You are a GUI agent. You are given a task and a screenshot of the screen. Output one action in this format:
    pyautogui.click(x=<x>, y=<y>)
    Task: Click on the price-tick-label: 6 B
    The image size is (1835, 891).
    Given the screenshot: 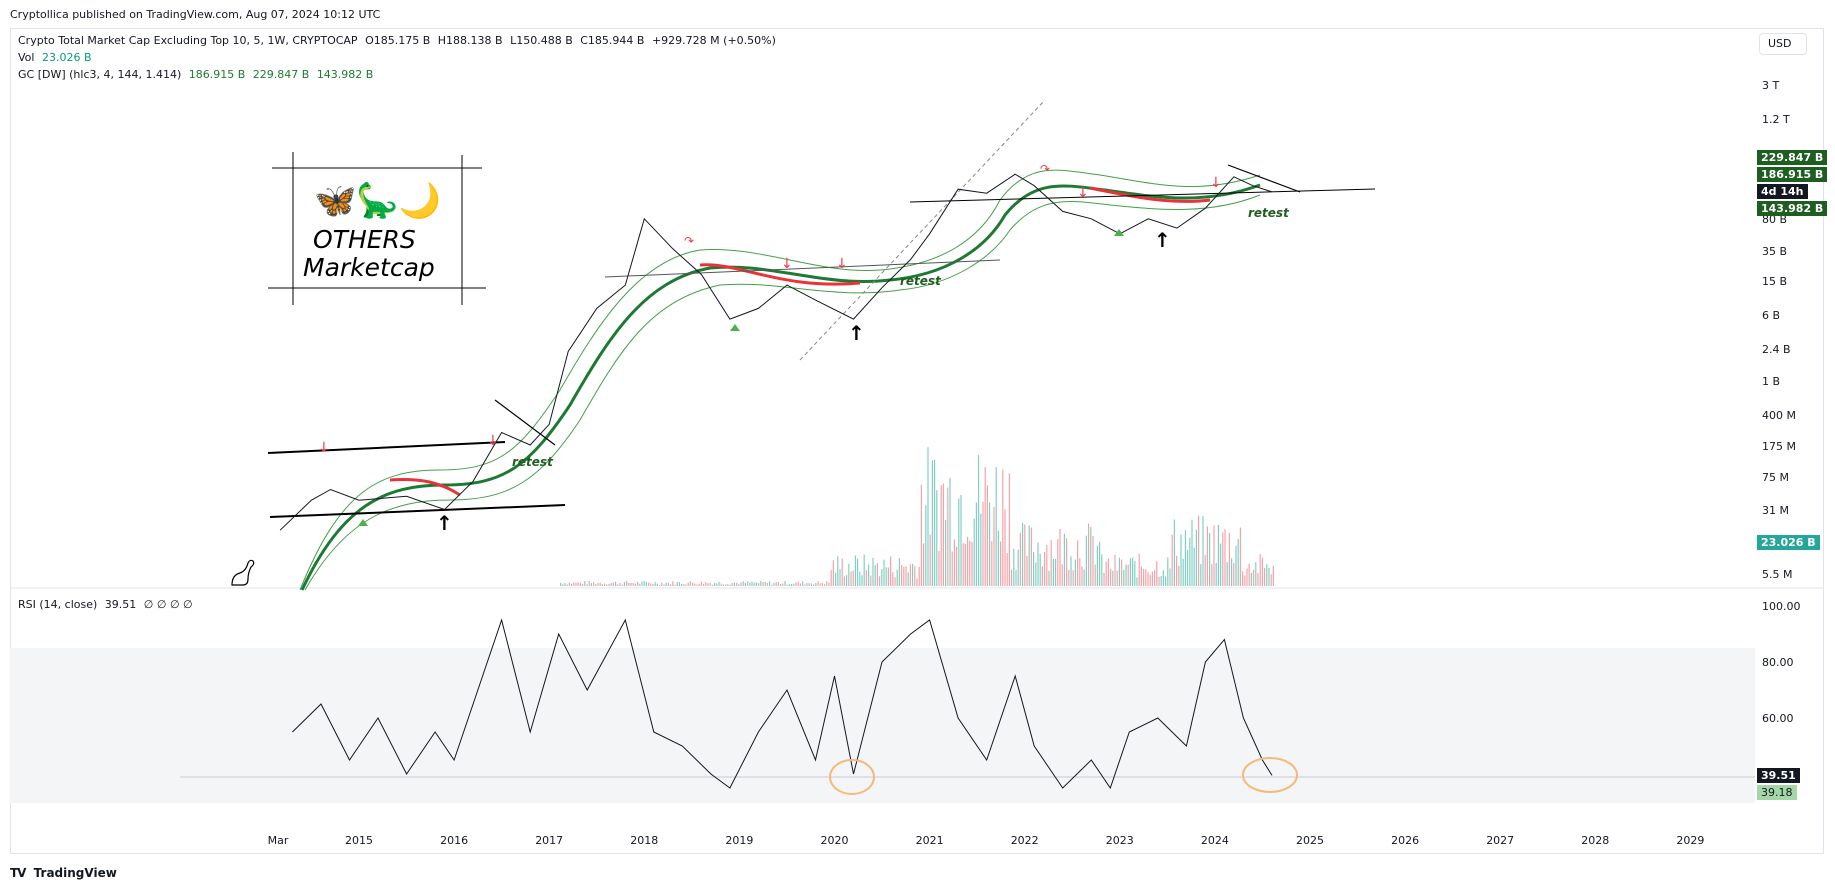 What is the action you would take?
    pyautogui.click(x=1771, y=315)
    